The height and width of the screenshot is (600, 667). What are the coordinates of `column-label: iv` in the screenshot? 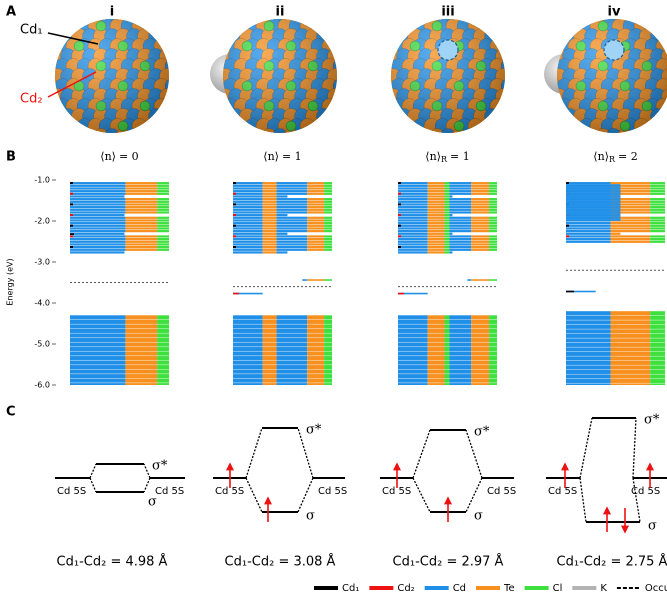 It's located at (614, 12).